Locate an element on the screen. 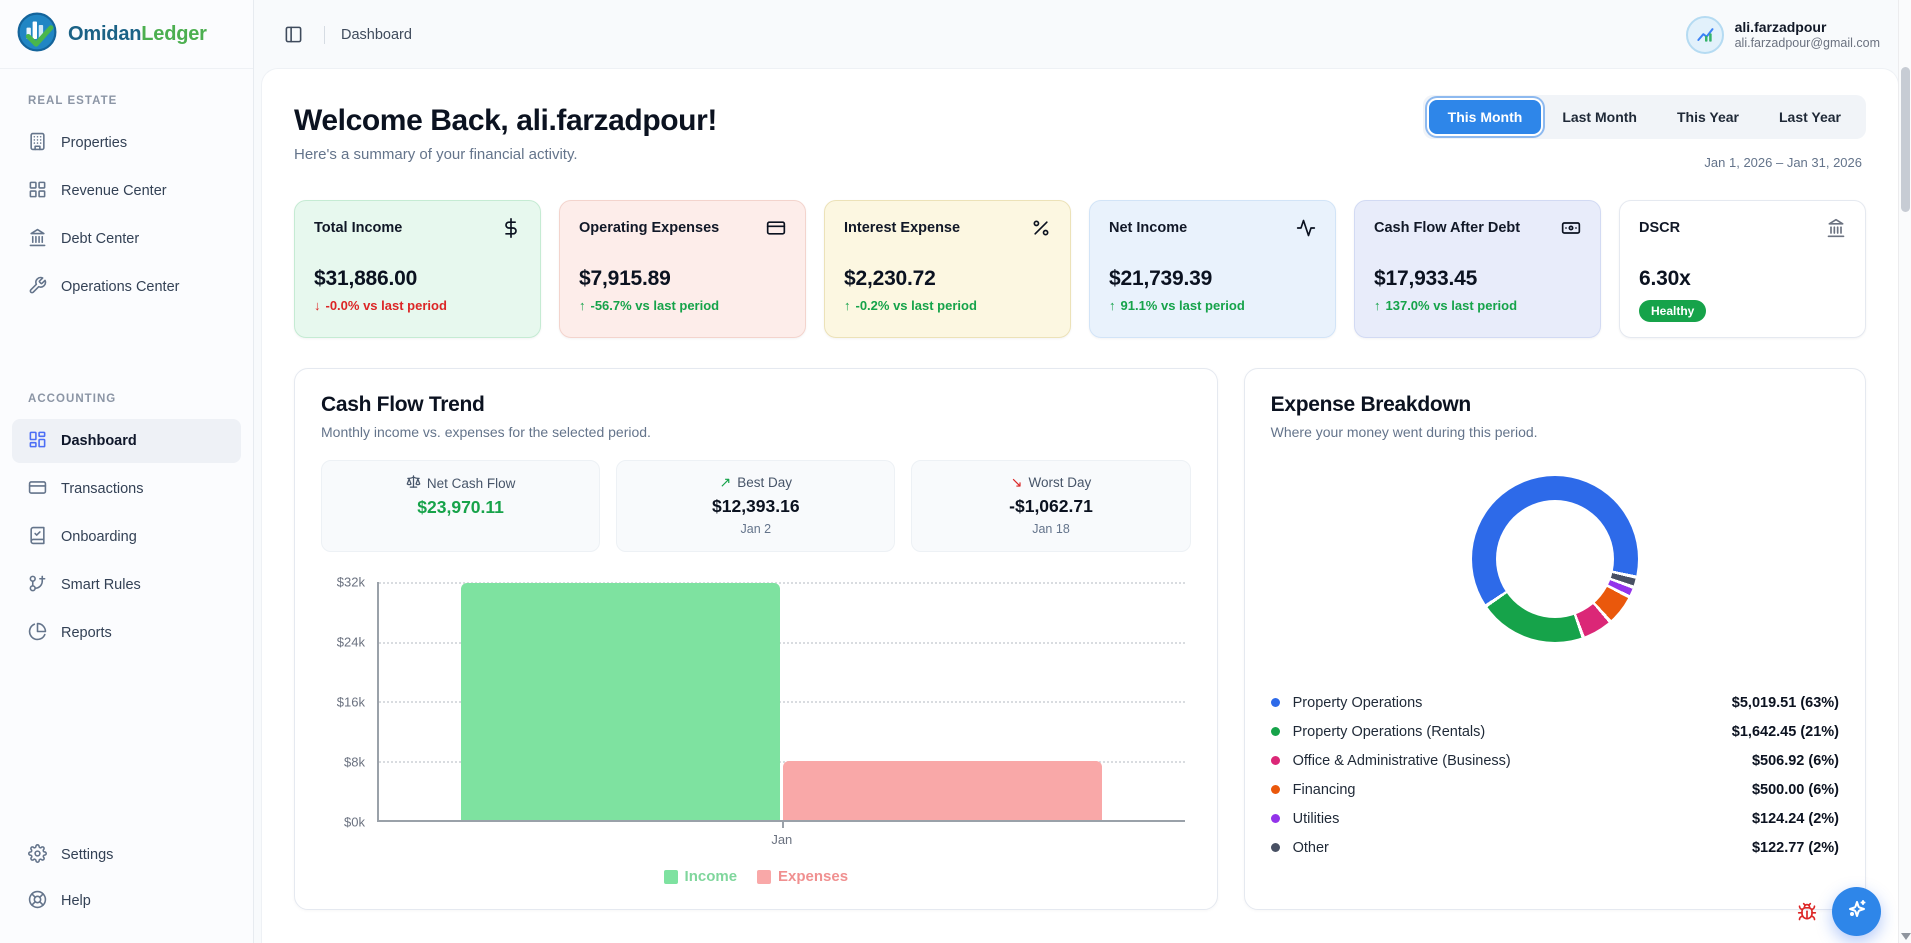  stat-net-cash-flow: Net Cash Flow $23,970.11 is located at coordinates (461, 506).